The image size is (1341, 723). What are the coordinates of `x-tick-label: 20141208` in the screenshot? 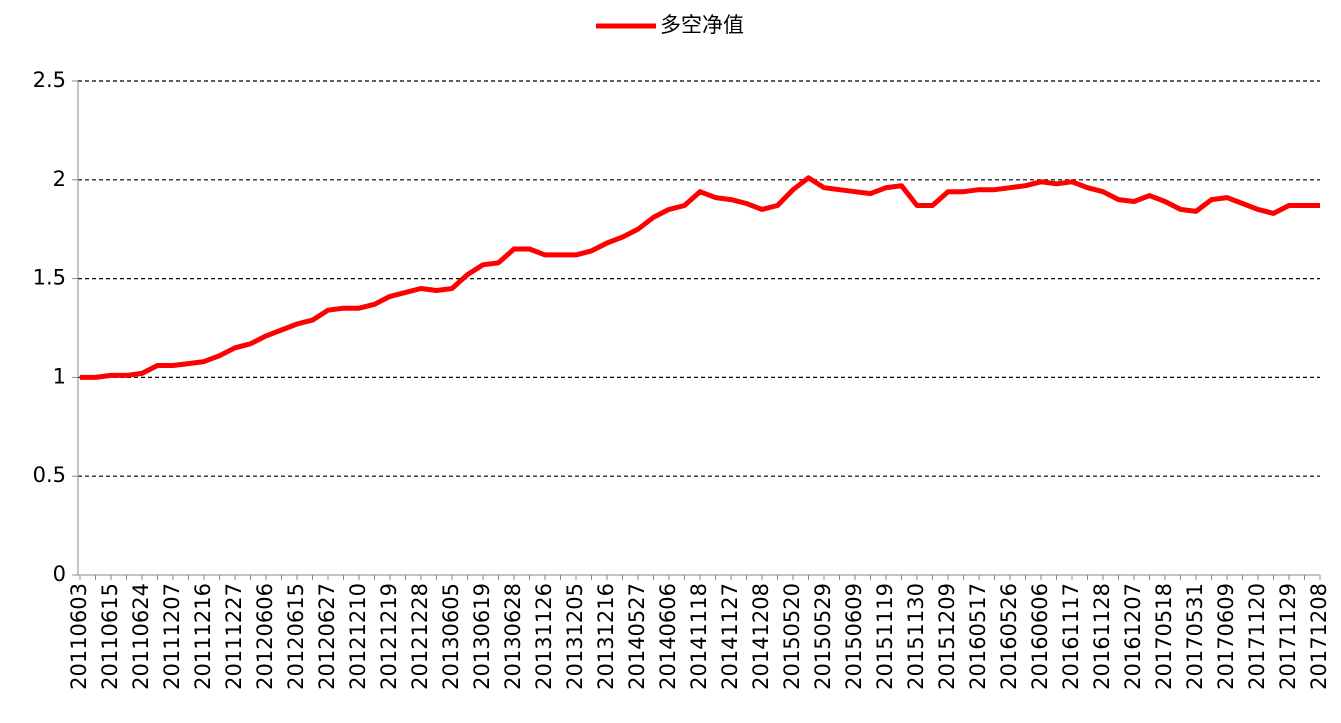 It's located at (761, 636).